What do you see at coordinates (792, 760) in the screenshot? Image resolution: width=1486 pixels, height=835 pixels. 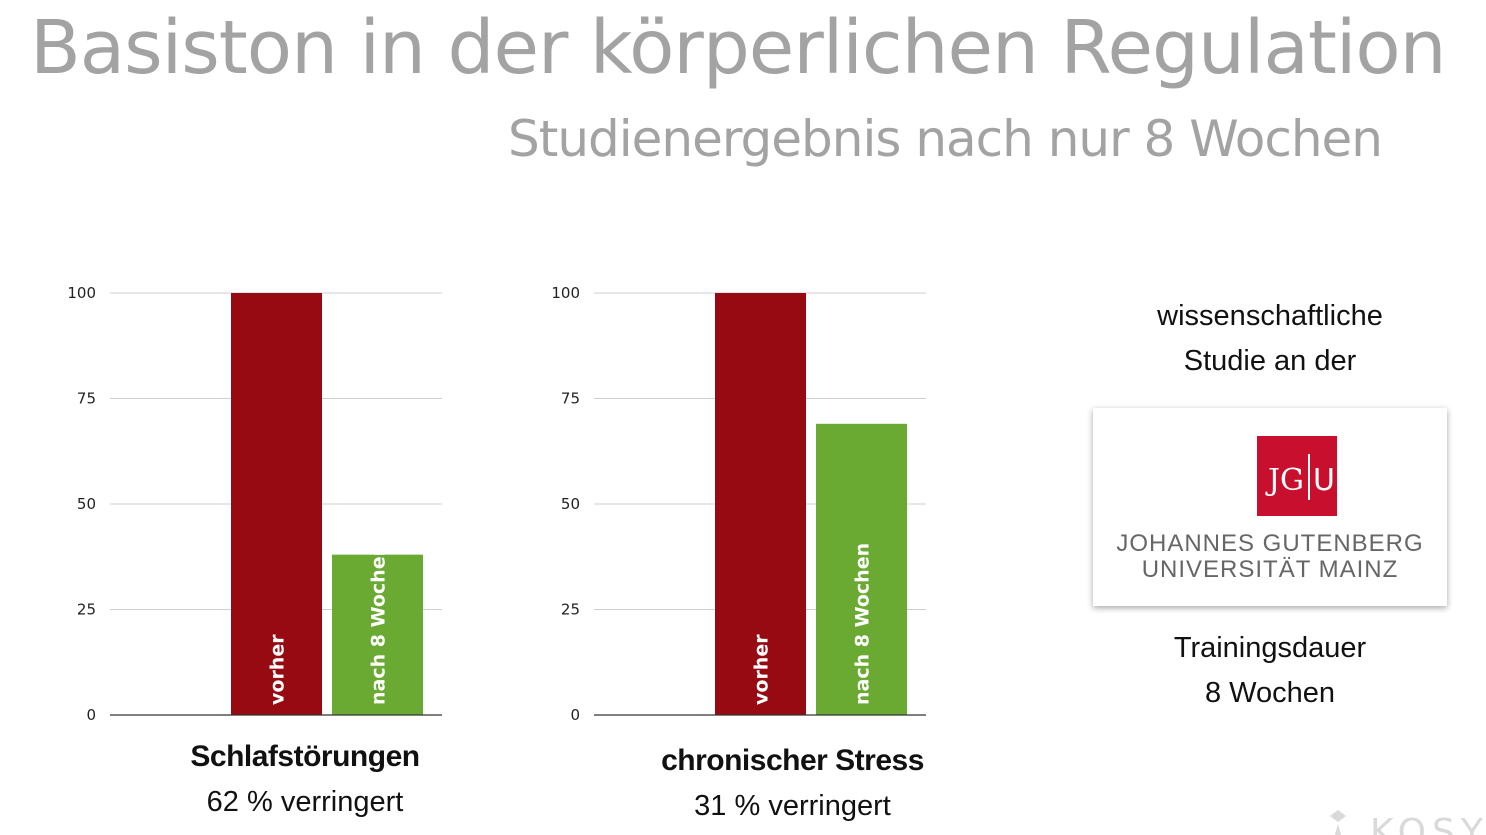 I see `chart-title: chronischer Stress` at bounding box center [792, 760].